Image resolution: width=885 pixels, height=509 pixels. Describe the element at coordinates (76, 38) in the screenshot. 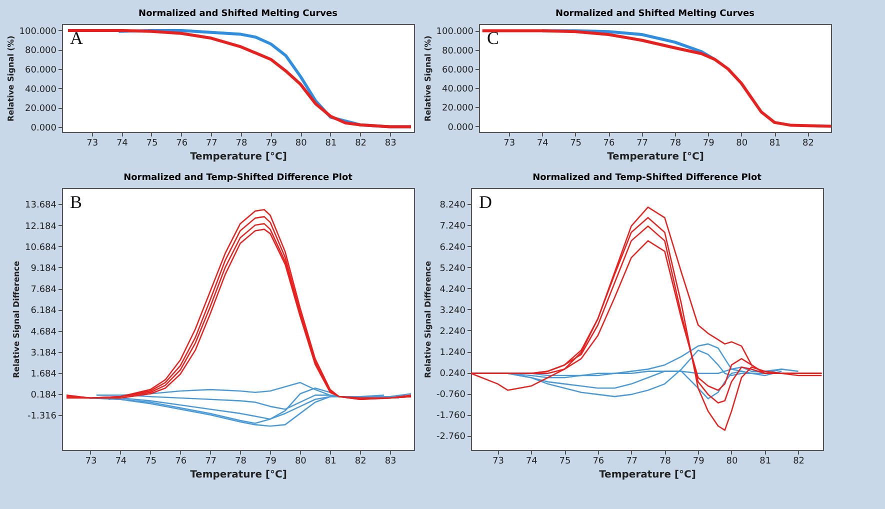

I see `annotation: A` at that location.